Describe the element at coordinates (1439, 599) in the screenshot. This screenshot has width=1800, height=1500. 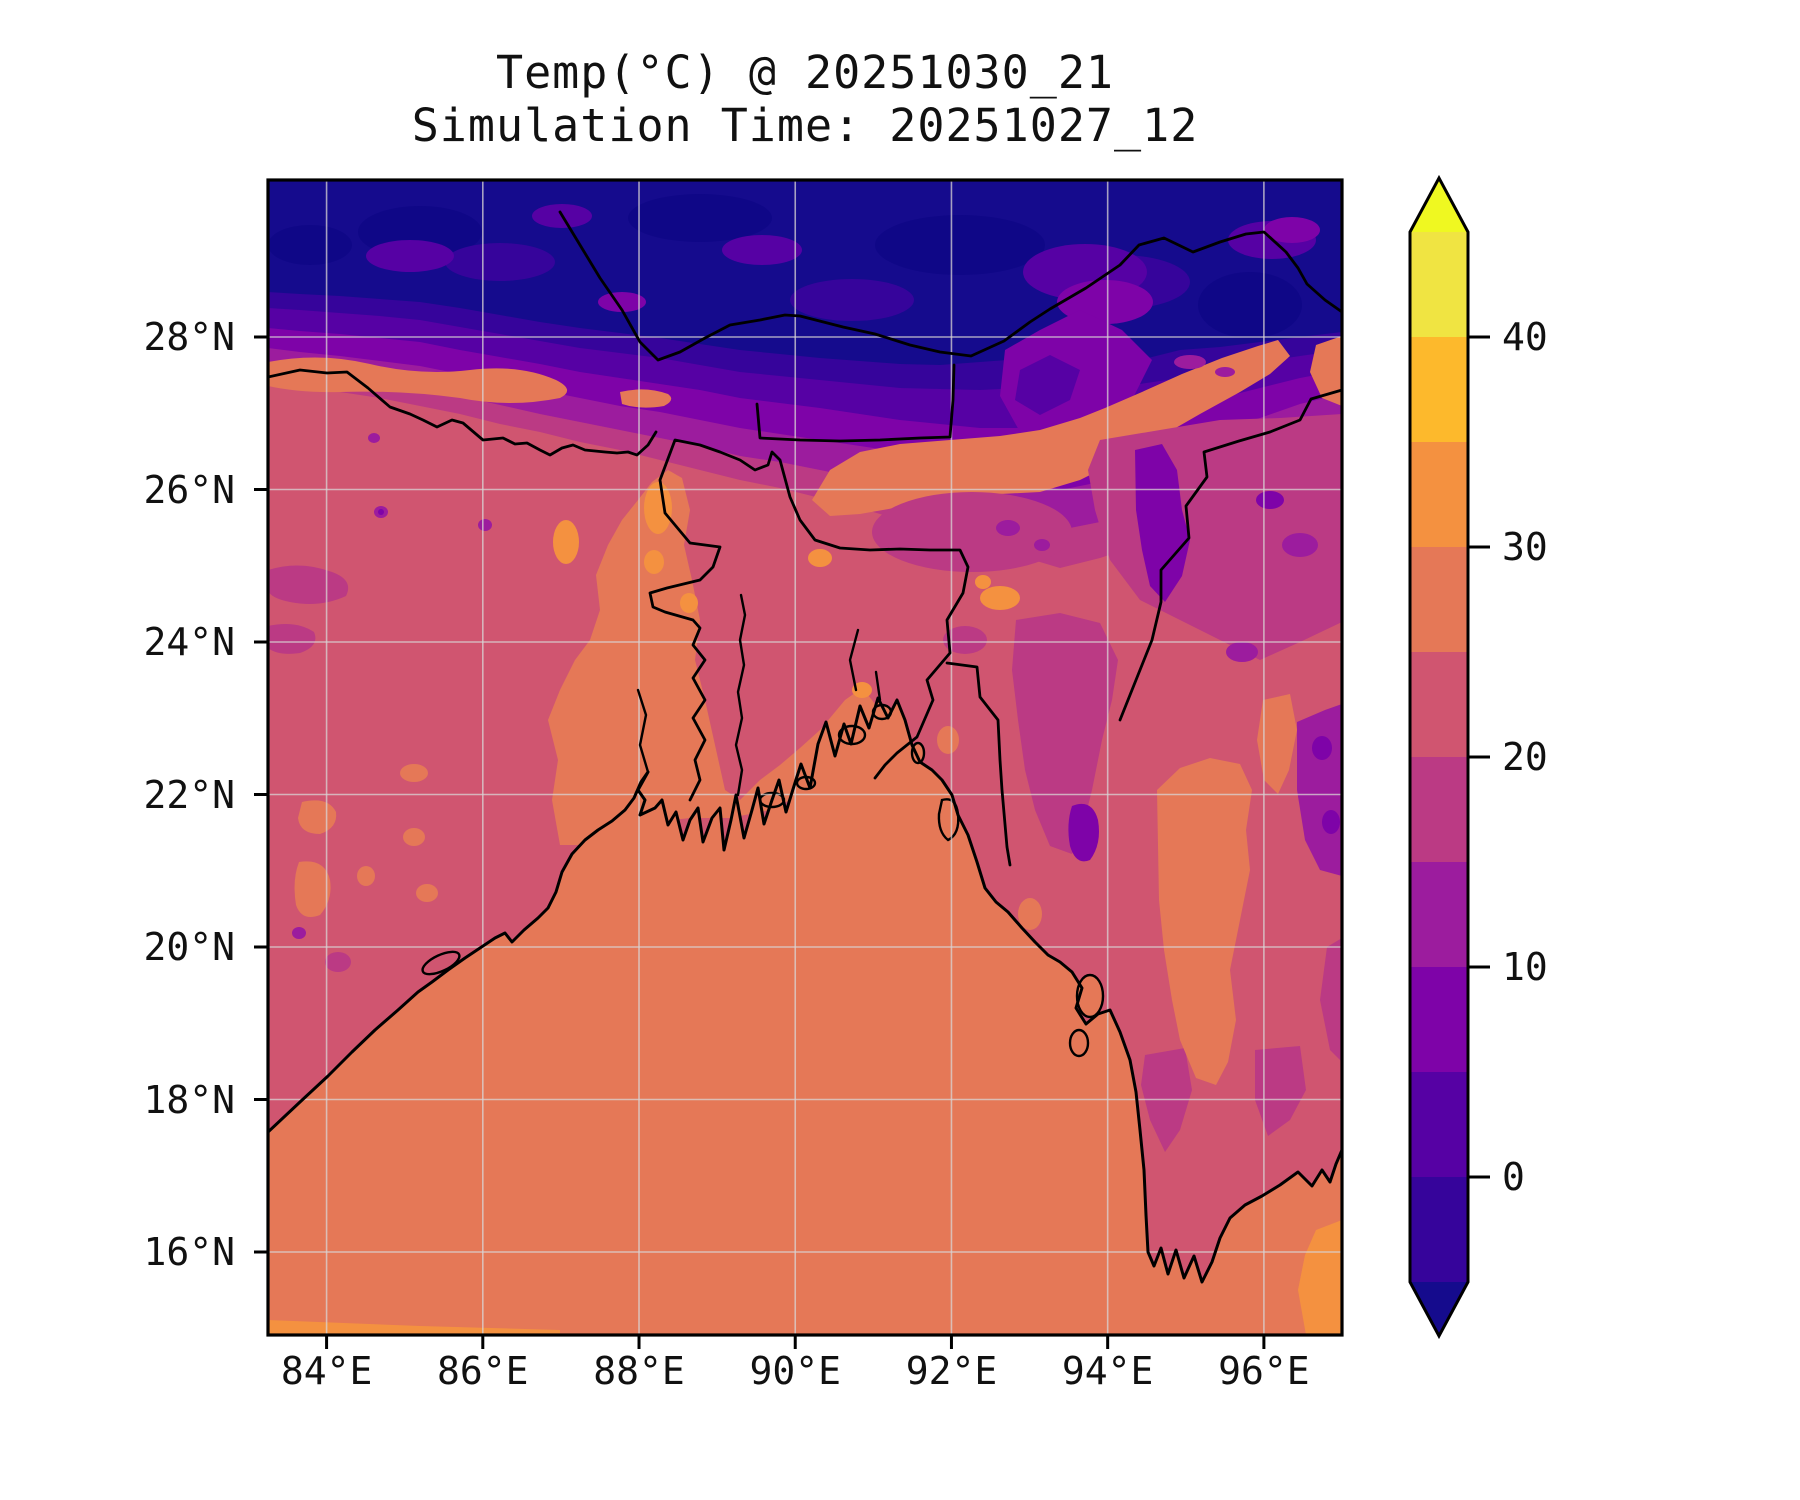
I see `colorbar-segment-25–30` at that location.